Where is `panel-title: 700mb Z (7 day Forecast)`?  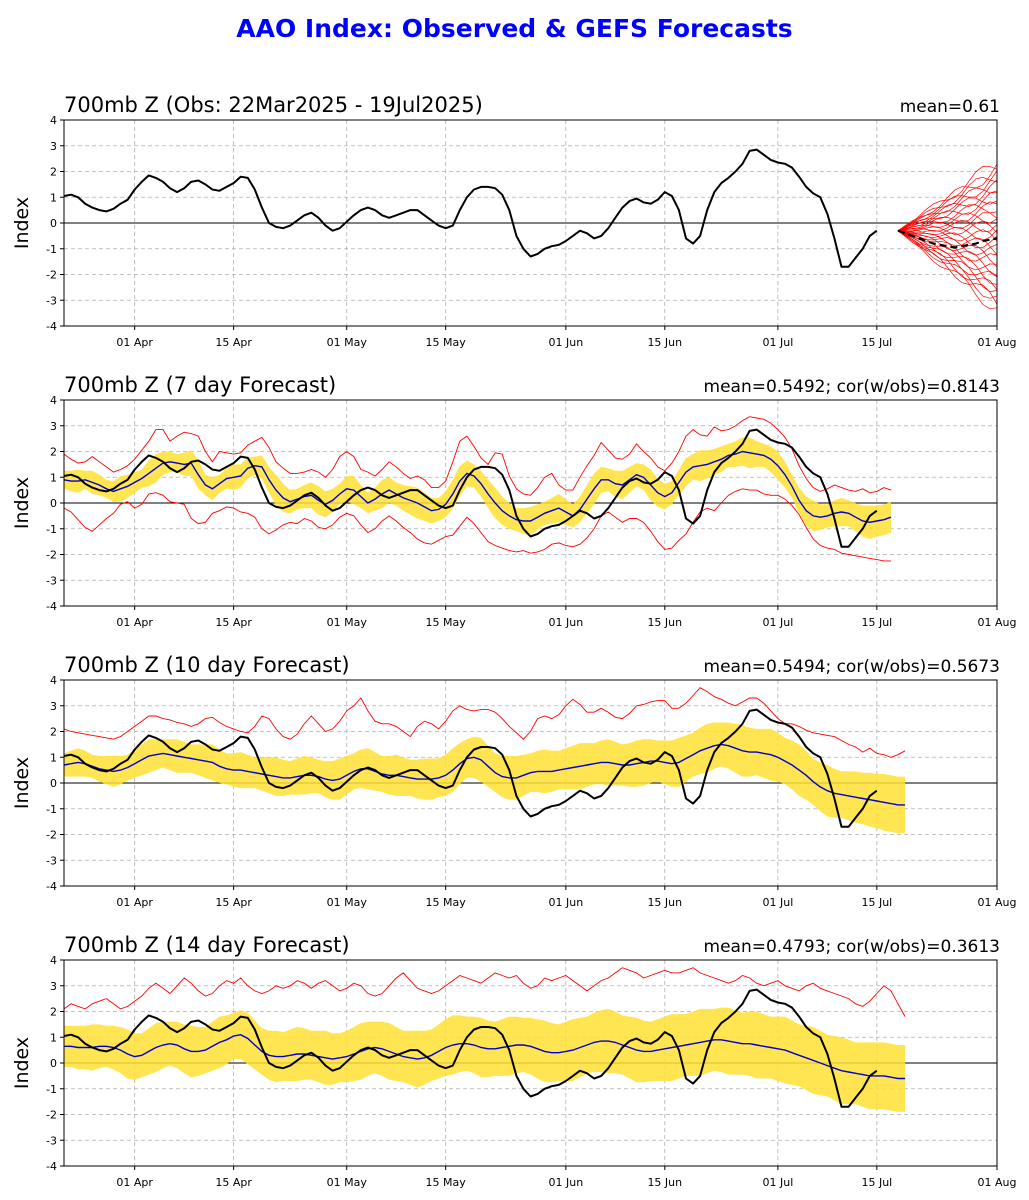 panel-title: 700mb Z (7 day Forecast) is located at coordinates (200, 385).